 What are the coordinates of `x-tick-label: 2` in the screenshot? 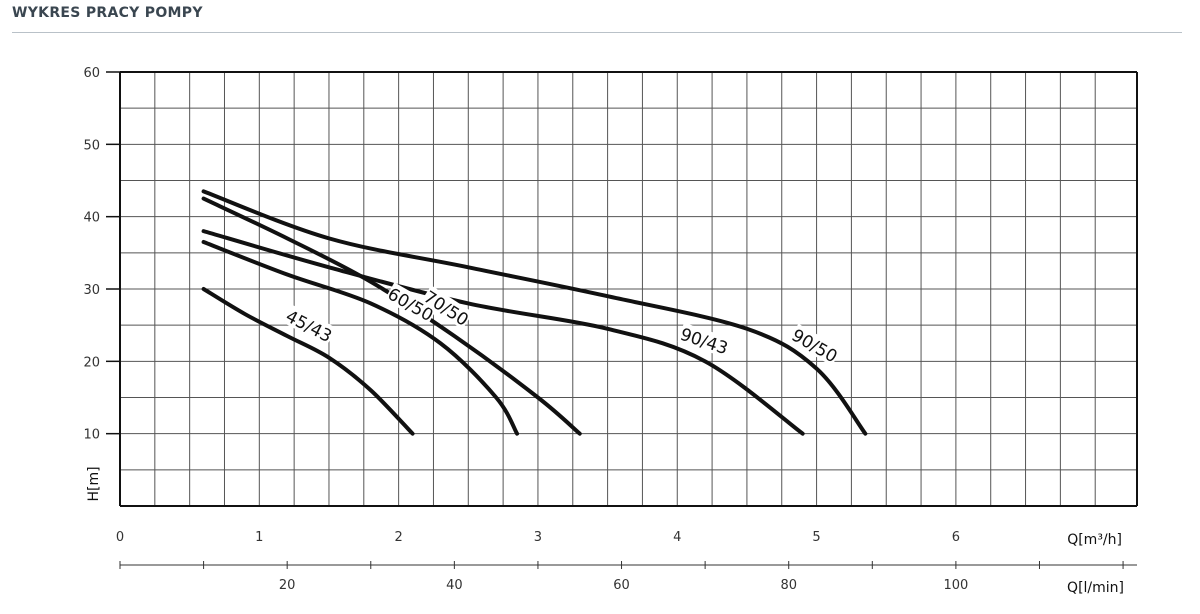 It's located at (398, 537).